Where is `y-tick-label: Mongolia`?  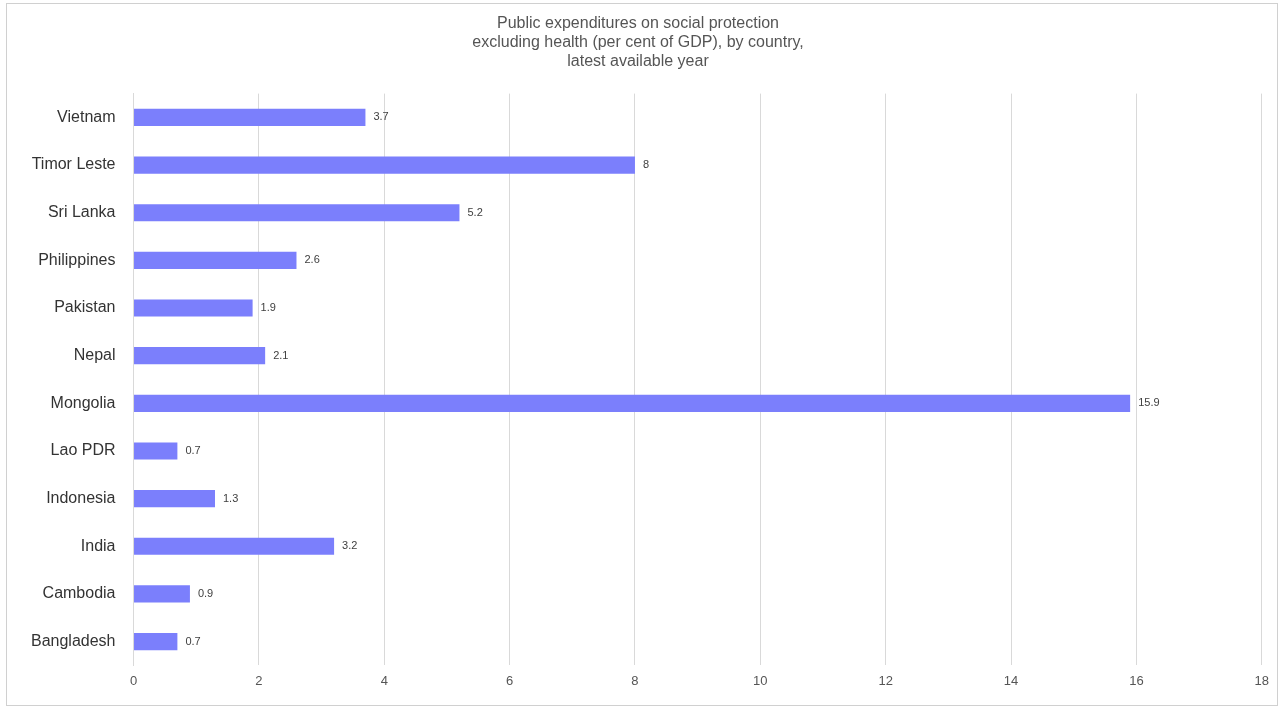
y-tick-label: Mongolia is located at coordinates (83, 402).